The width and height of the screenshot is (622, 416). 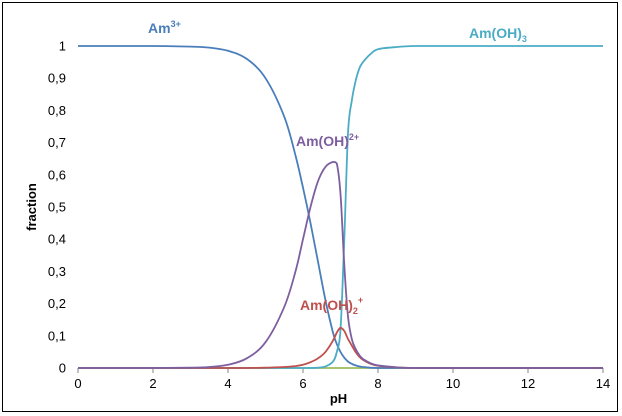 What do you see at coordinates (62, 46) in the screenshot?
I see `y-tick-label: 1` at bounding box center [62, 46].